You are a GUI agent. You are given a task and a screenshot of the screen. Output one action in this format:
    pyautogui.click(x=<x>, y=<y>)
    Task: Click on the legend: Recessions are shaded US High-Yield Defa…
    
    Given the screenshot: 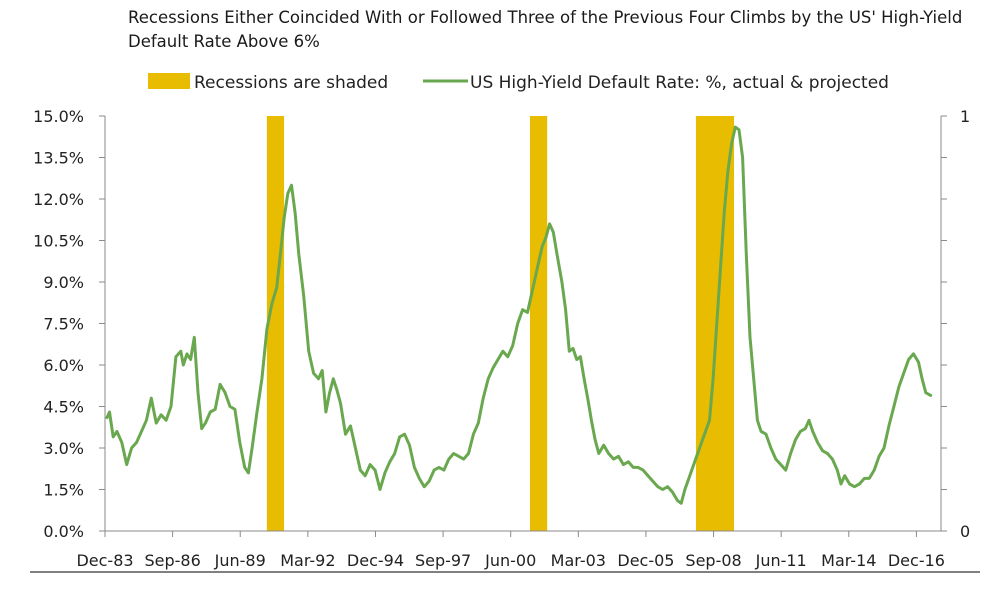 What is the action you would take?
    pyautogui.click(x=518, y=83)
    